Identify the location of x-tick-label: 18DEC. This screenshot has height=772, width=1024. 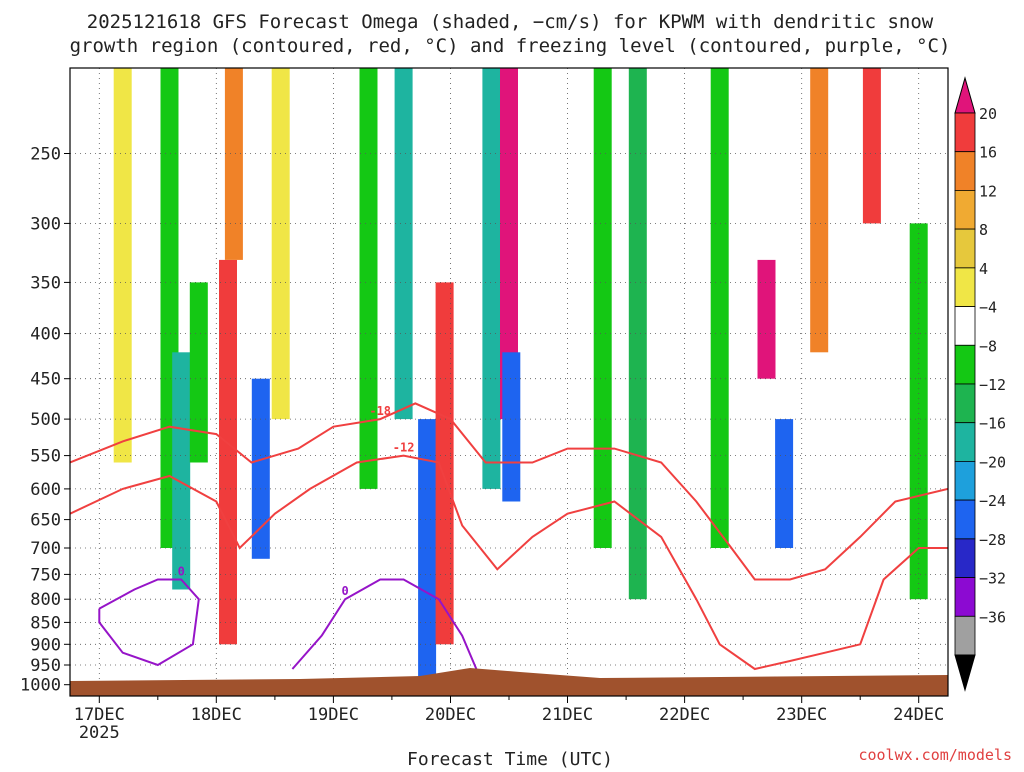
(216, 715).